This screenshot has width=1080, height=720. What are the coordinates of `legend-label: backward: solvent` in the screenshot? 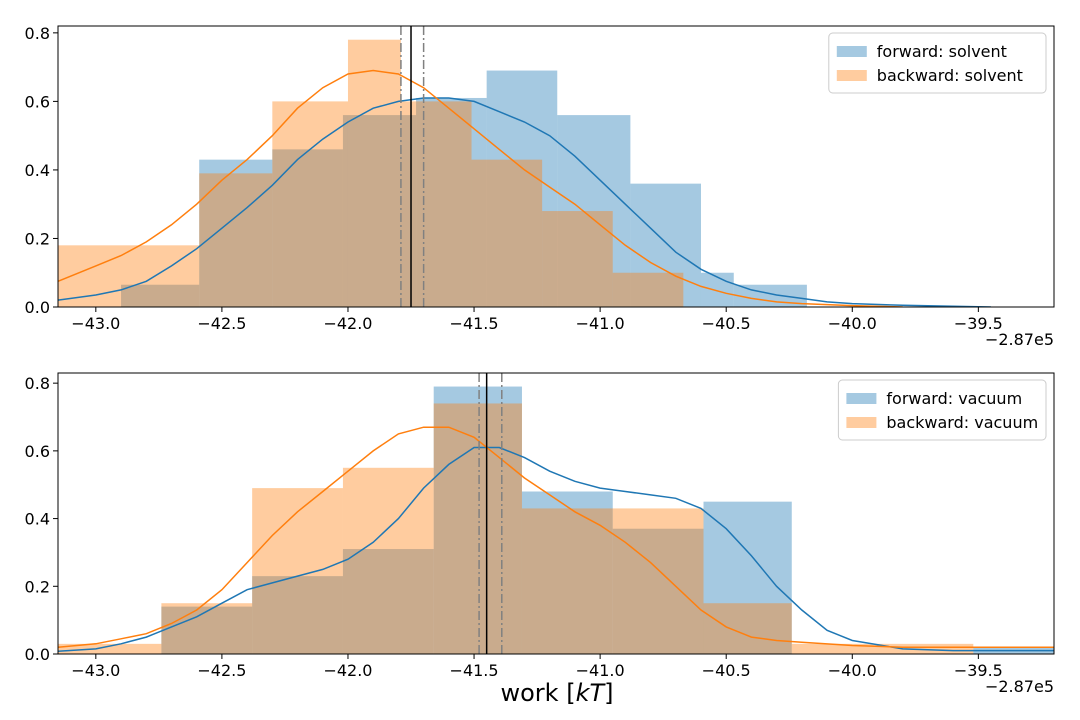 It's located at (950, 75).